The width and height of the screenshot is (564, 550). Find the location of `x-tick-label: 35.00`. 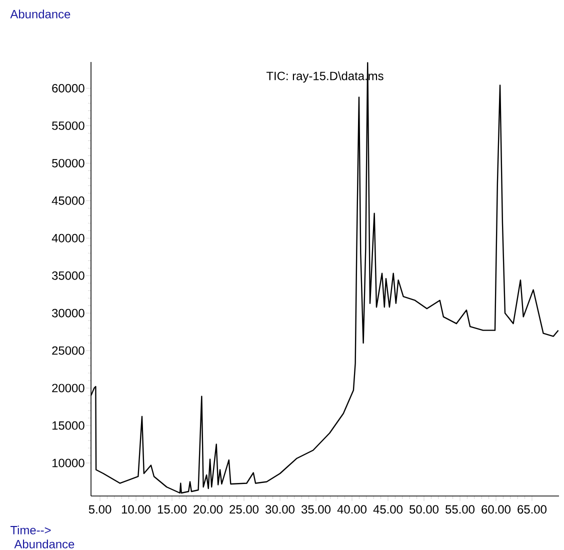

x-tick-label: 35.00 is located at coordinates (316, 509).